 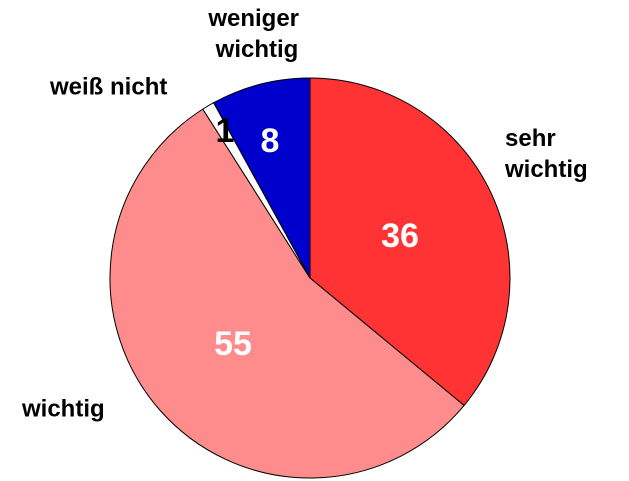 I want to click on value-label: 8, so click(x=270, y=141).